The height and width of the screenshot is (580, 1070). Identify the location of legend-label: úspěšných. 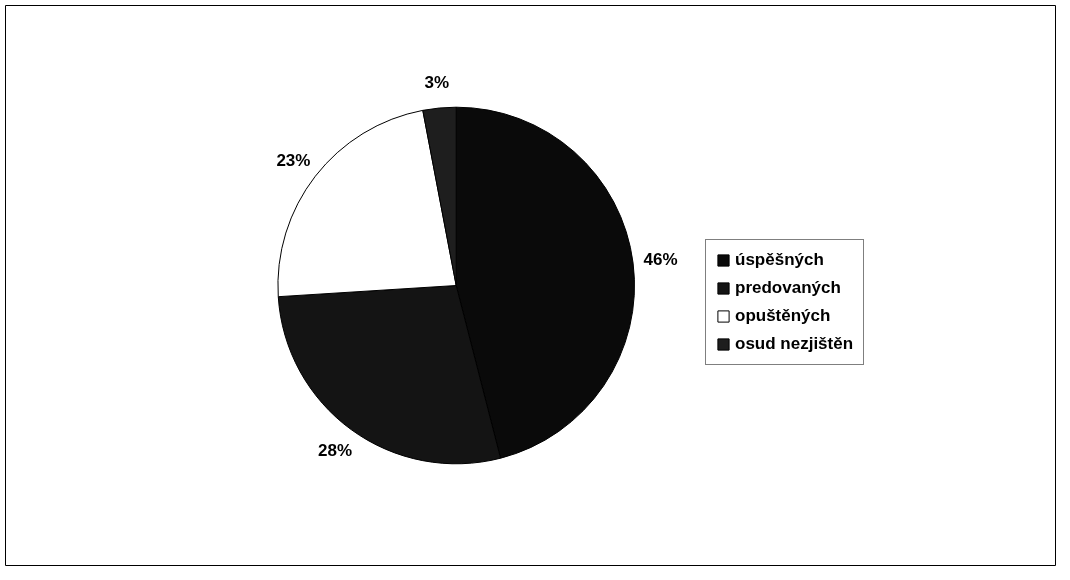
(779, 260).